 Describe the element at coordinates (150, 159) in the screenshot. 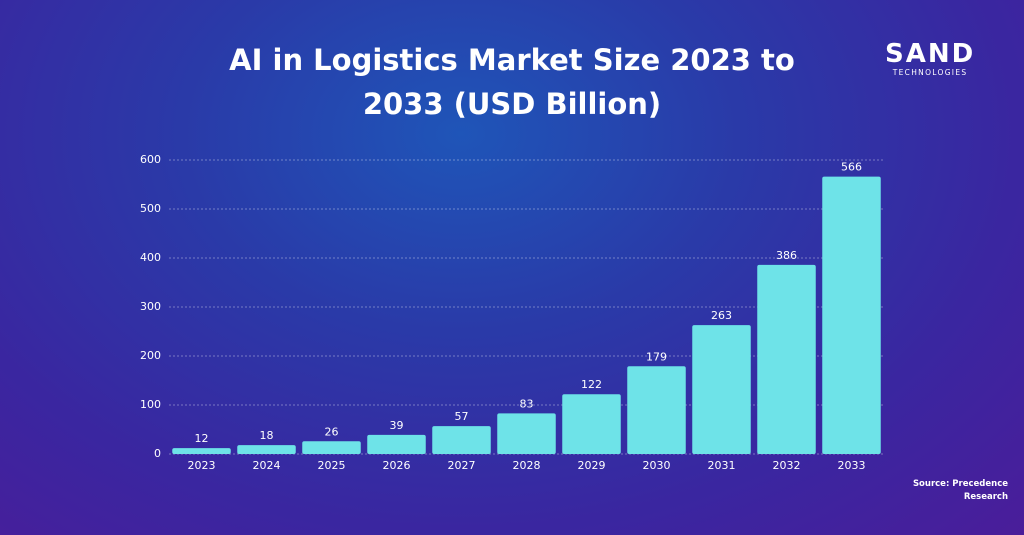

I see `y-tick-label: 600` at that location.